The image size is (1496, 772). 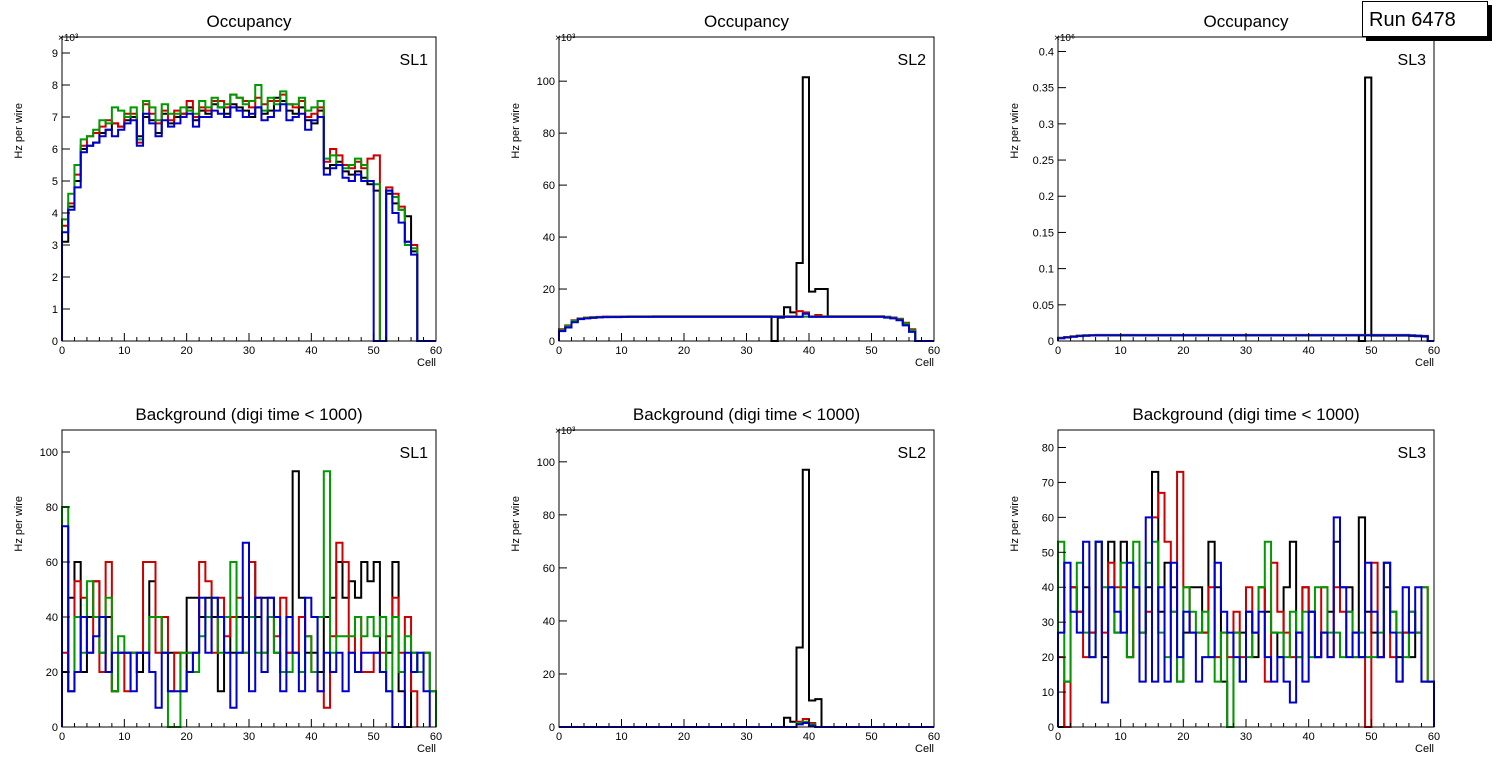 What do you see at coordinates (1046, 52) in the screenshot?
I see `y-tick-label: 0.4` at bounding box center [1046, 52].